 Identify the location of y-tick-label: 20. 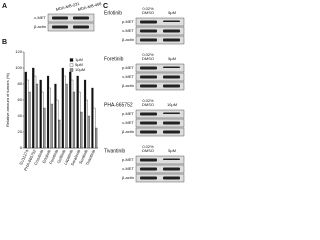
(20, 131).